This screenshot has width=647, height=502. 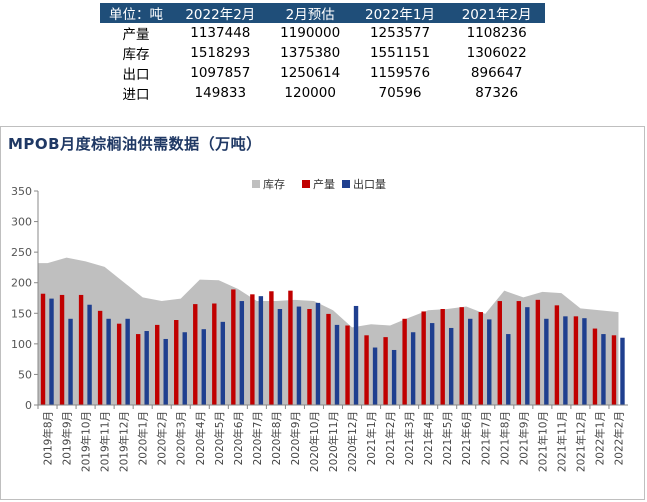 I want to click on x-tick-label: 2020年11月, so click(x=333, y=441).